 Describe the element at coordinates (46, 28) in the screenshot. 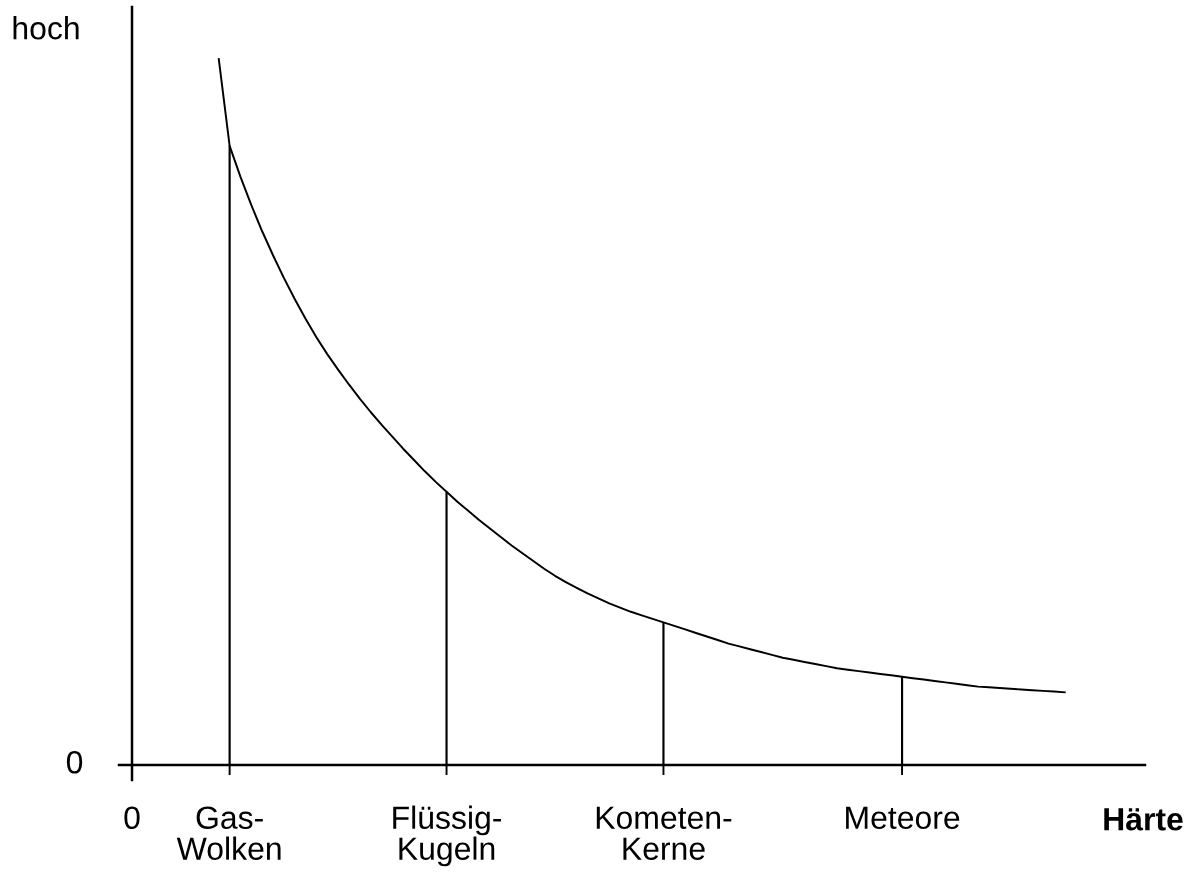

I see `y-axis-title: hoch` at that location.